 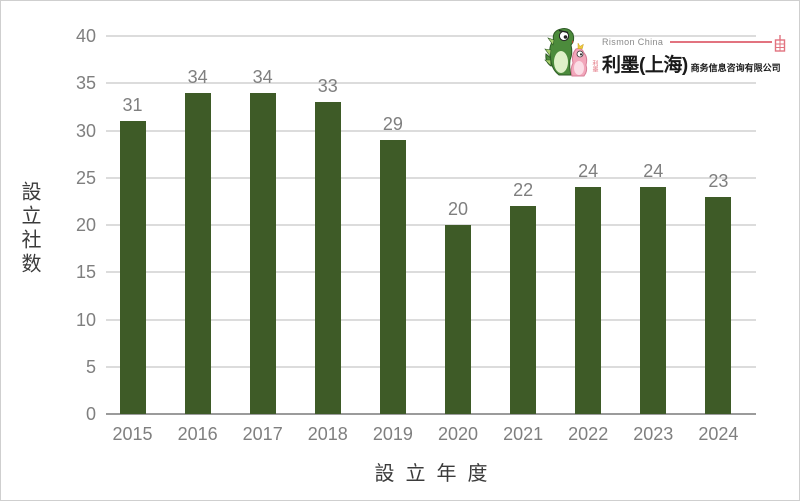 I want to click on y-tick-label: 40, so click(x=85, y=36).